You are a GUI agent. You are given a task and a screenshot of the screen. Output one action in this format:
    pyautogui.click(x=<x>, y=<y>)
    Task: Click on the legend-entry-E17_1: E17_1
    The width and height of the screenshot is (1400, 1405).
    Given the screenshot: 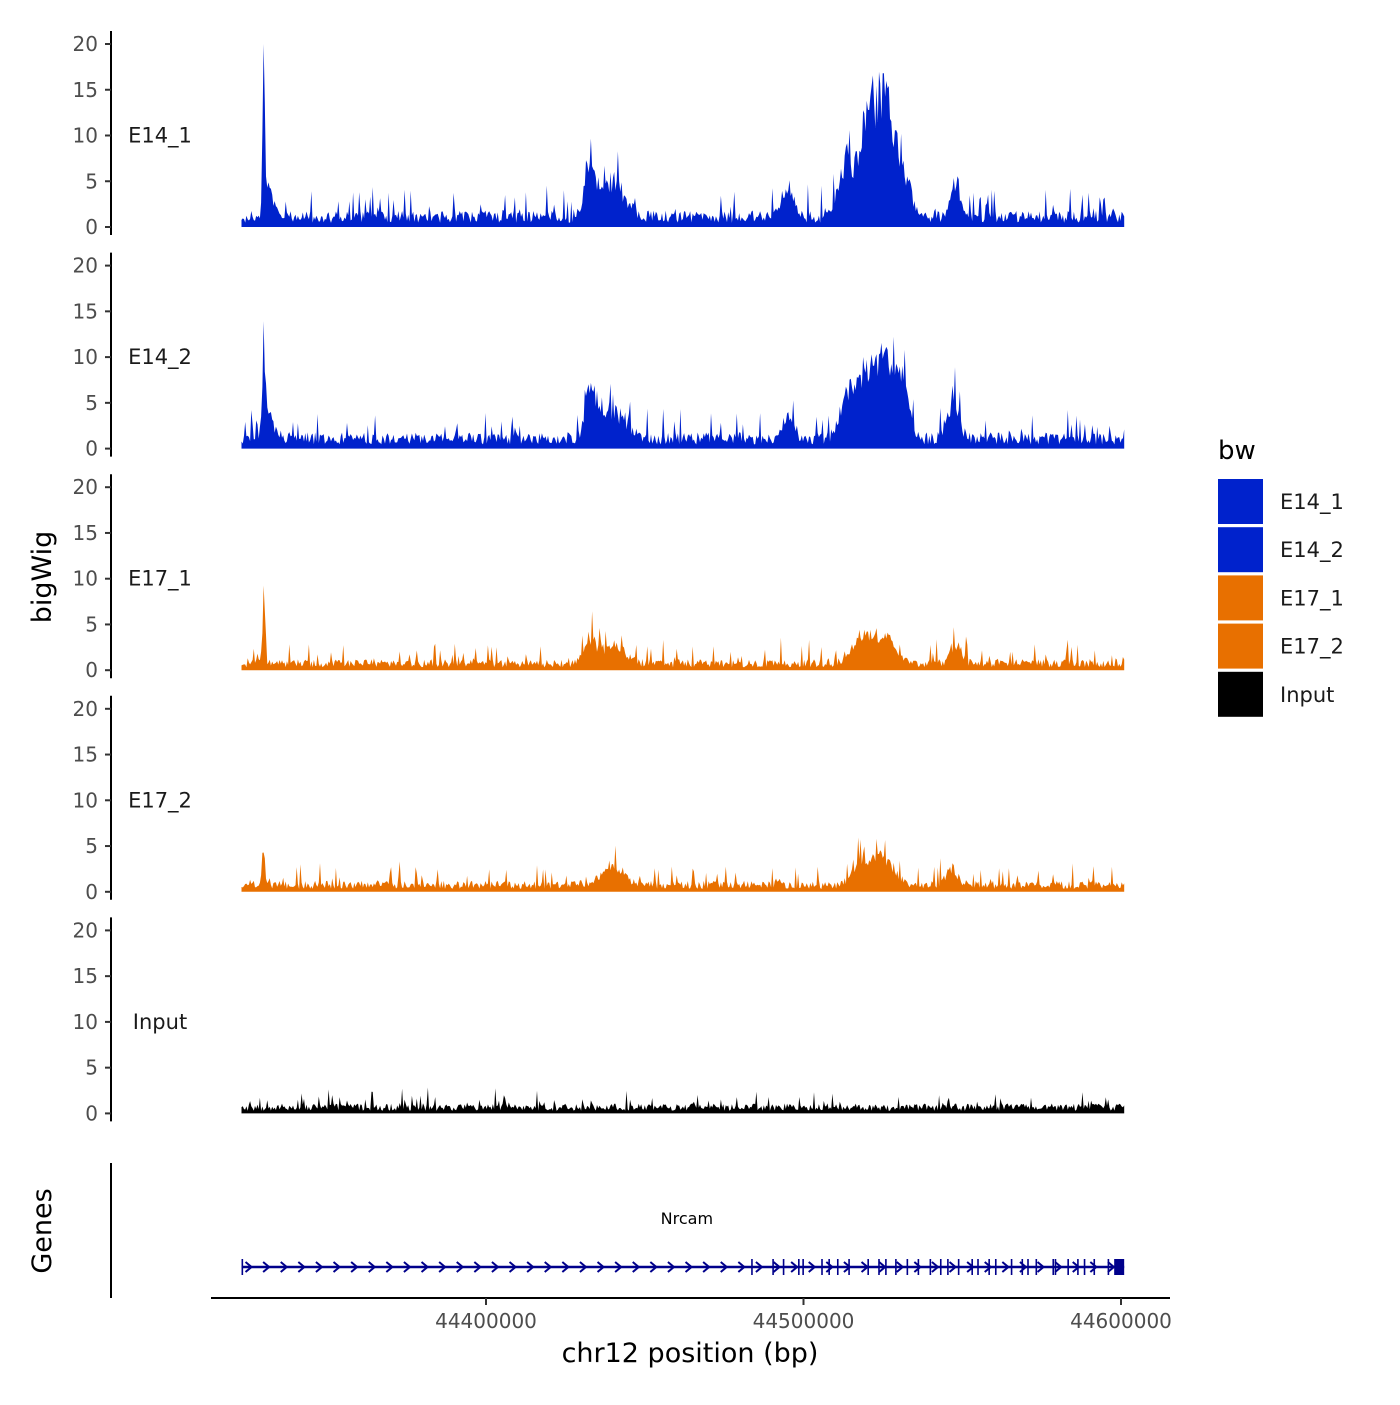 What is the action you would take?
    pyautogui.click(x=1281, y=598)
    